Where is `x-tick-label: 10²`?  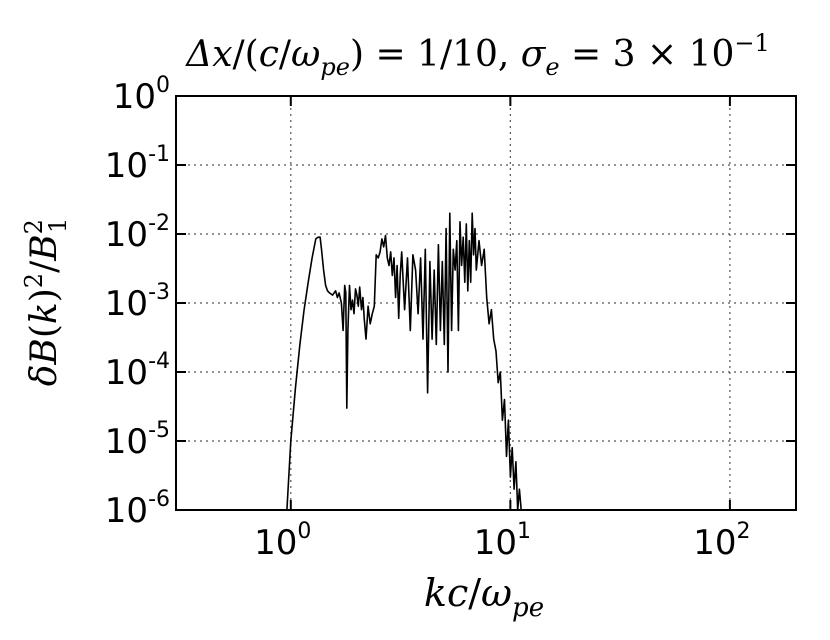 x-tick-label: 10² is located at coordinates (721, 541).